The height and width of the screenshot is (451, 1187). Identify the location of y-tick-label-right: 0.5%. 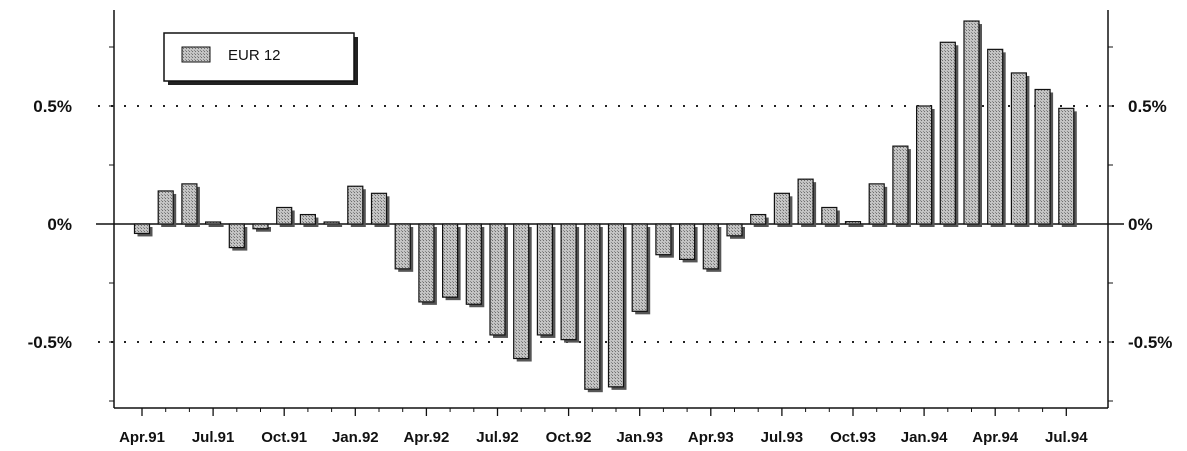
(1147, 106).